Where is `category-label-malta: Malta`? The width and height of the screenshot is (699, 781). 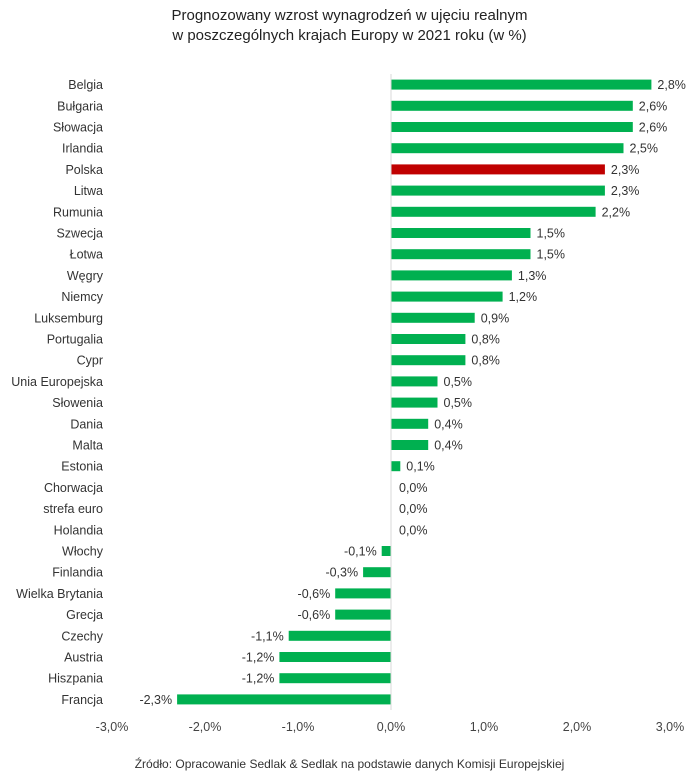
category-label-malta: Malta is located at coordinates (87, 446).